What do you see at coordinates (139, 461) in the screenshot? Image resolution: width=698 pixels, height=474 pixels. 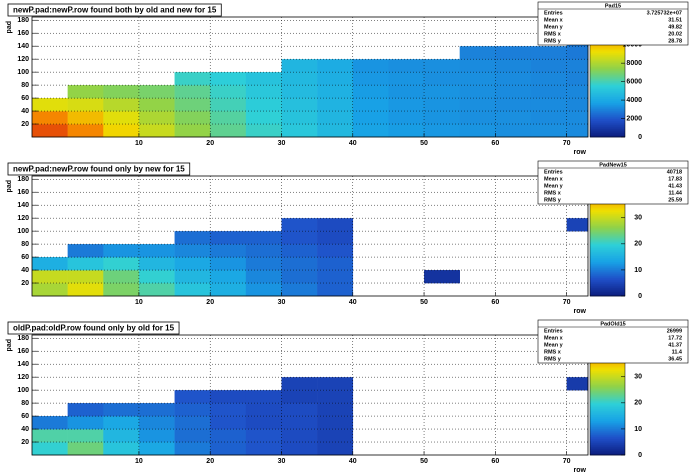 I see `x-tick-label: 10` at bounding box center [139, 461].